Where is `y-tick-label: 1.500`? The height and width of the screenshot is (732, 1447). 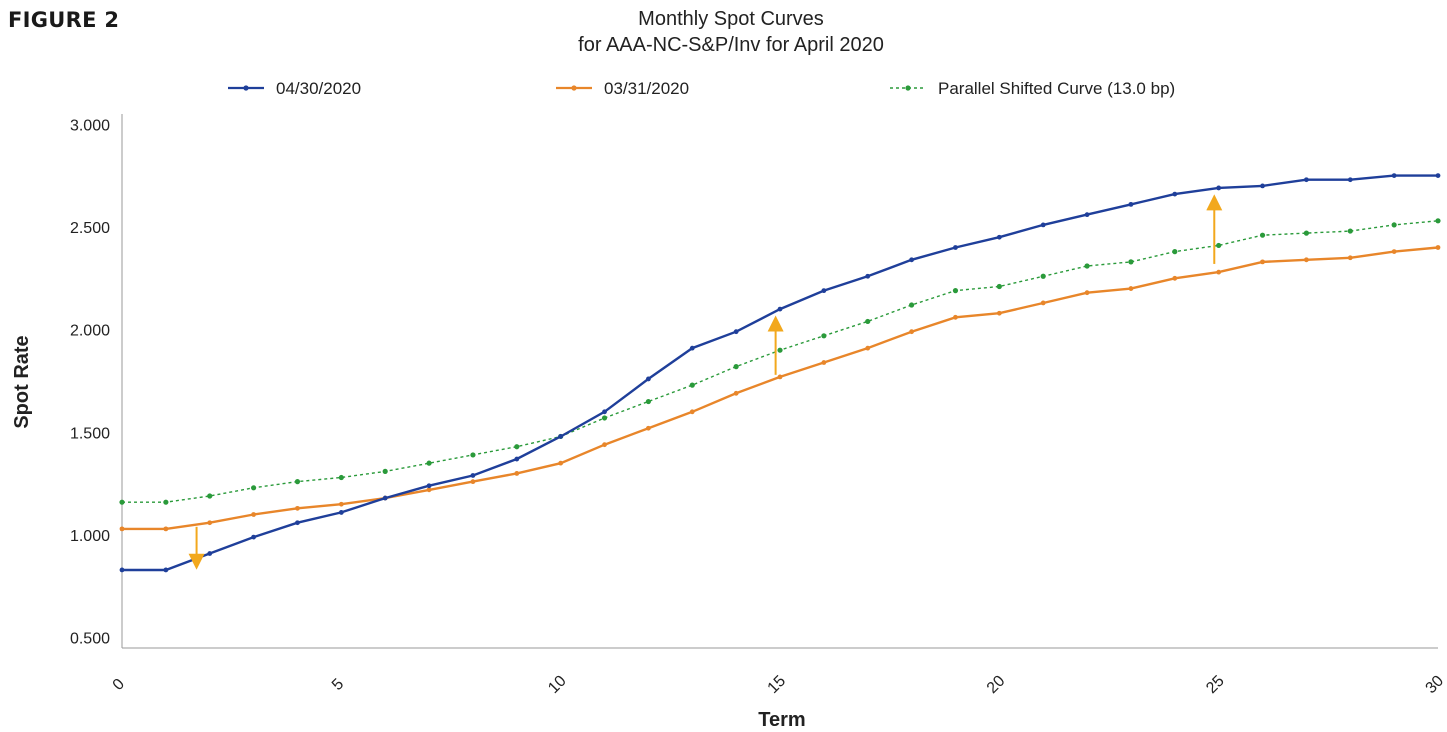 y-tick-label: 1.500 is located at coordinates (90, 433).